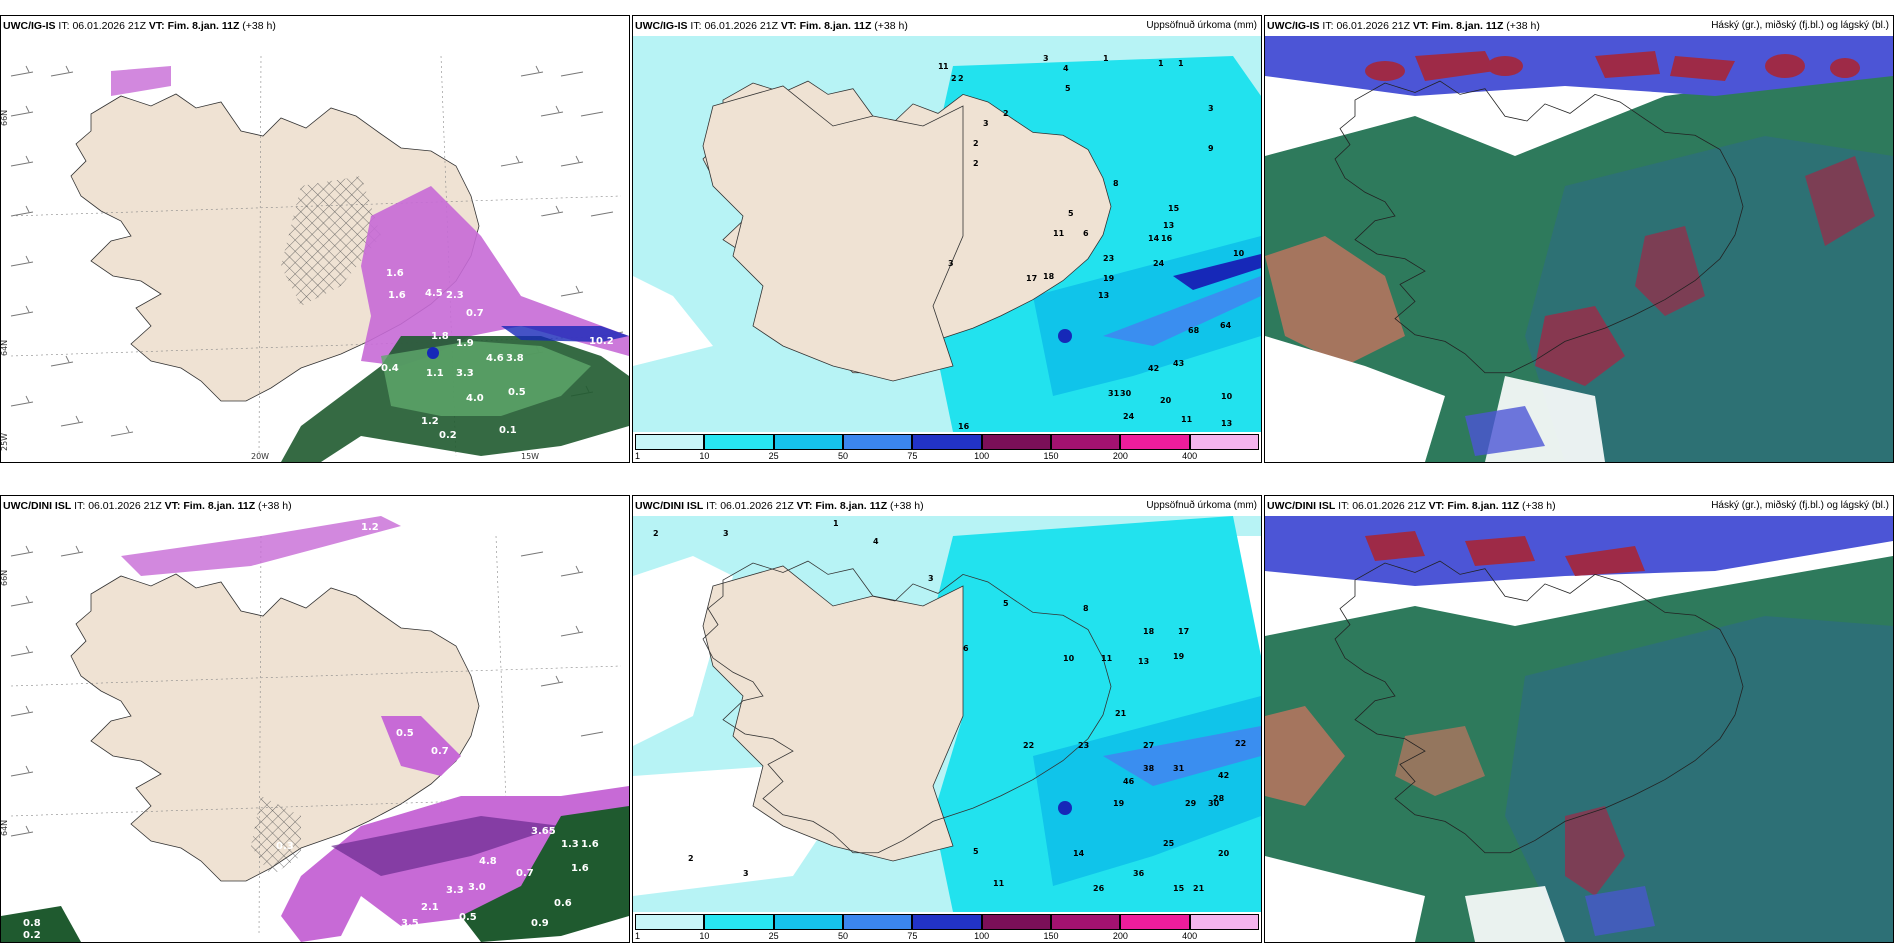  What do you see at coordinates (1099, 888) in the screenshot?
I see `precip-value: 26` at bounding box center [1099, 888].